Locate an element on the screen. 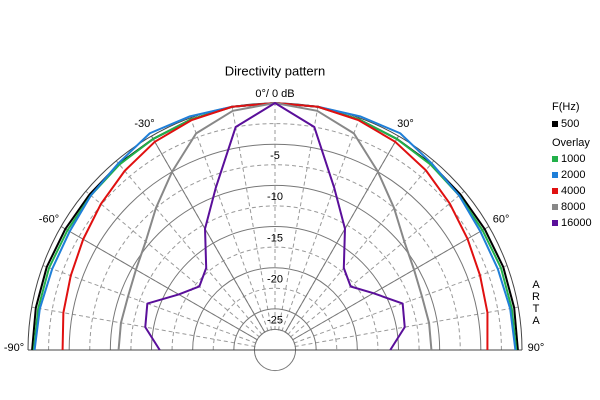 The width and height of the screenshot is (600, 400). legend-label: 4000 is located at coordinates (573, 191).